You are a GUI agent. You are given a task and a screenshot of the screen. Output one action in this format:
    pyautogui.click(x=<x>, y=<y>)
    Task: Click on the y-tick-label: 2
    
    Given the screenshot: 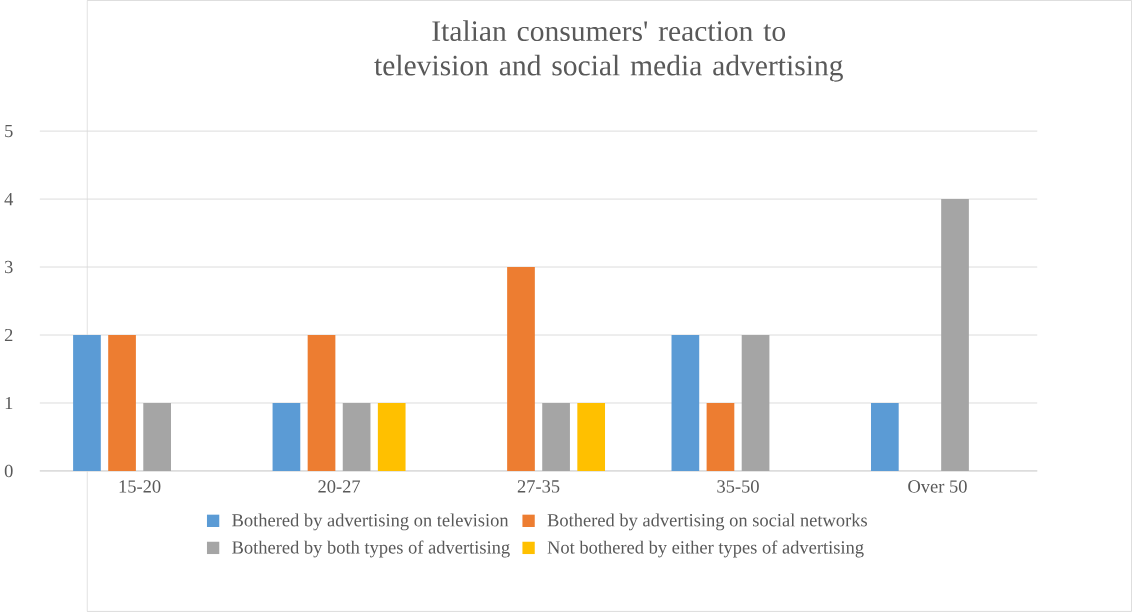 What is the action you would take?
    pyautogui.click(x=8, y=335)
    